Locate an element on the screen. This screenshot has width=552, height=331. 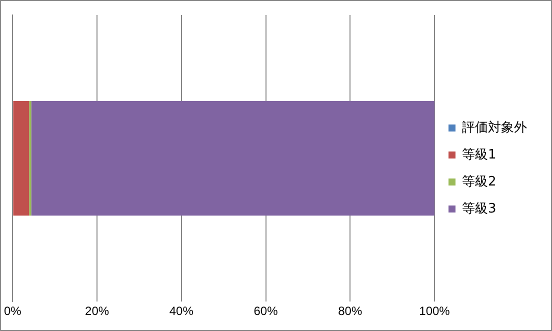
x-tick-label: 60% is located at coordinates (266, 311).